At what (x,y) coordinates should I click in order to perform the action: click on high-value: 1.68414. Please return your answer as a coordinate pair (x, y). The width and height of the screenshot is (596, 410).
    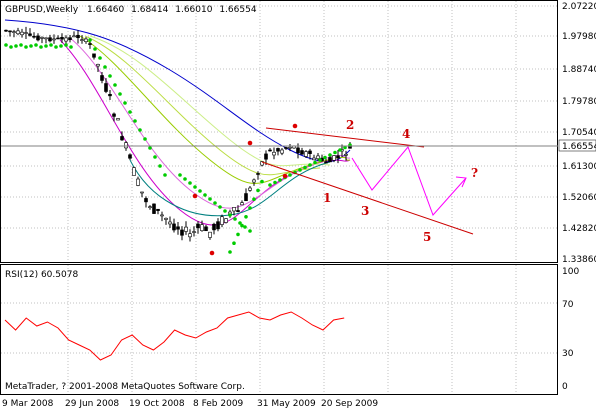
    Looking at the image, I should click on (149, 10).